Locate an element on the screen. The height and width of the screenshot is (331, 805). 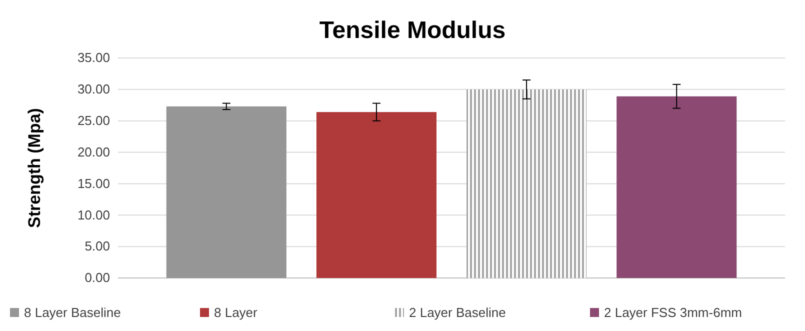
legend-label: 2 Layer Baseline is located at coordinates (457, 312).